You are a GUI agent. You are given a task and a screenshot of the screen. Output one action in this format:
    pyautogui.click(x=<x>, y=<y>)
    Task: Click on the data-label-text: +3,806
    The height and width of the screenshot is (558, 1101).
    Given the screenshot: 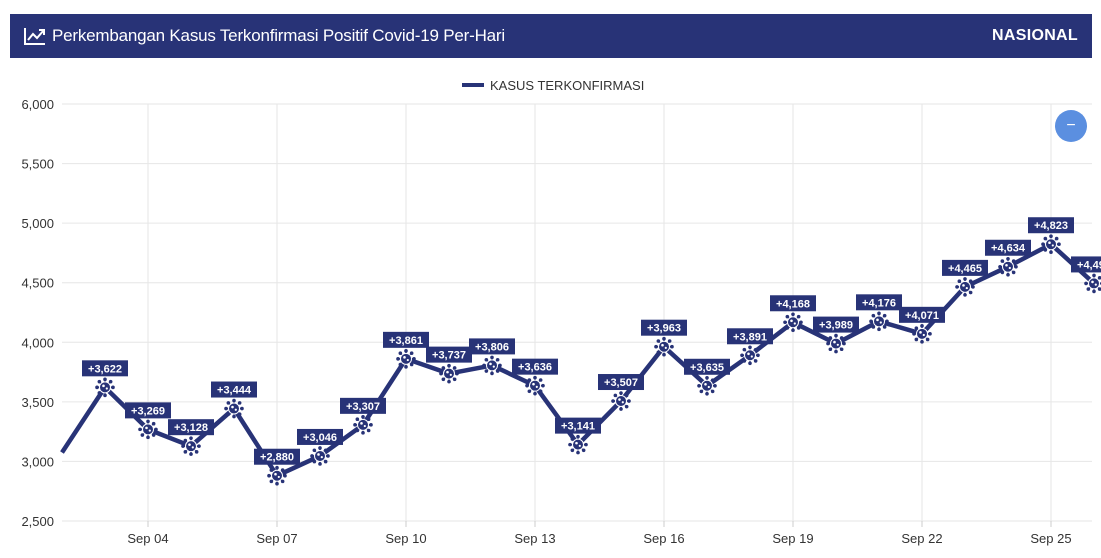 What is the action you would take?
    pyautogui.click(x=492, y=347)
    